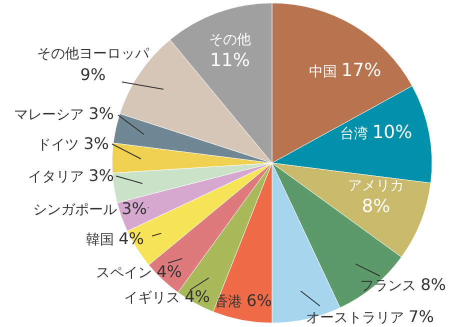  What do you see at coordinates (376, 186) in the screenshot?
I see `slice-label: アメリカ` at bounding box center [376, 186].